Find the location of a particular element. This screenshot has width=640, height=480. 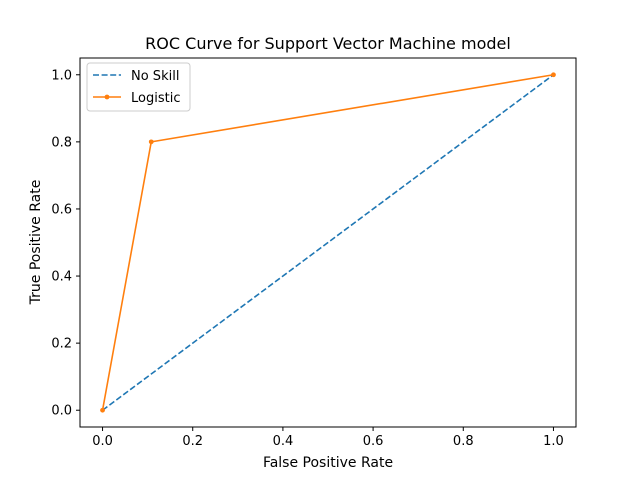

y-axis-label: True Positive Rate is located at coordinates (36, 243).